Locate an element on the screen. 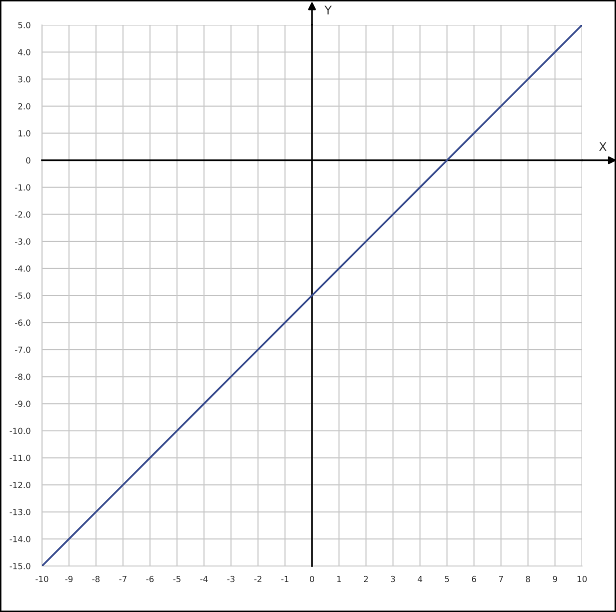 This screenshot has height=612, width=616. y-tick-label: -12.0 is located at coordinates (20, 485).